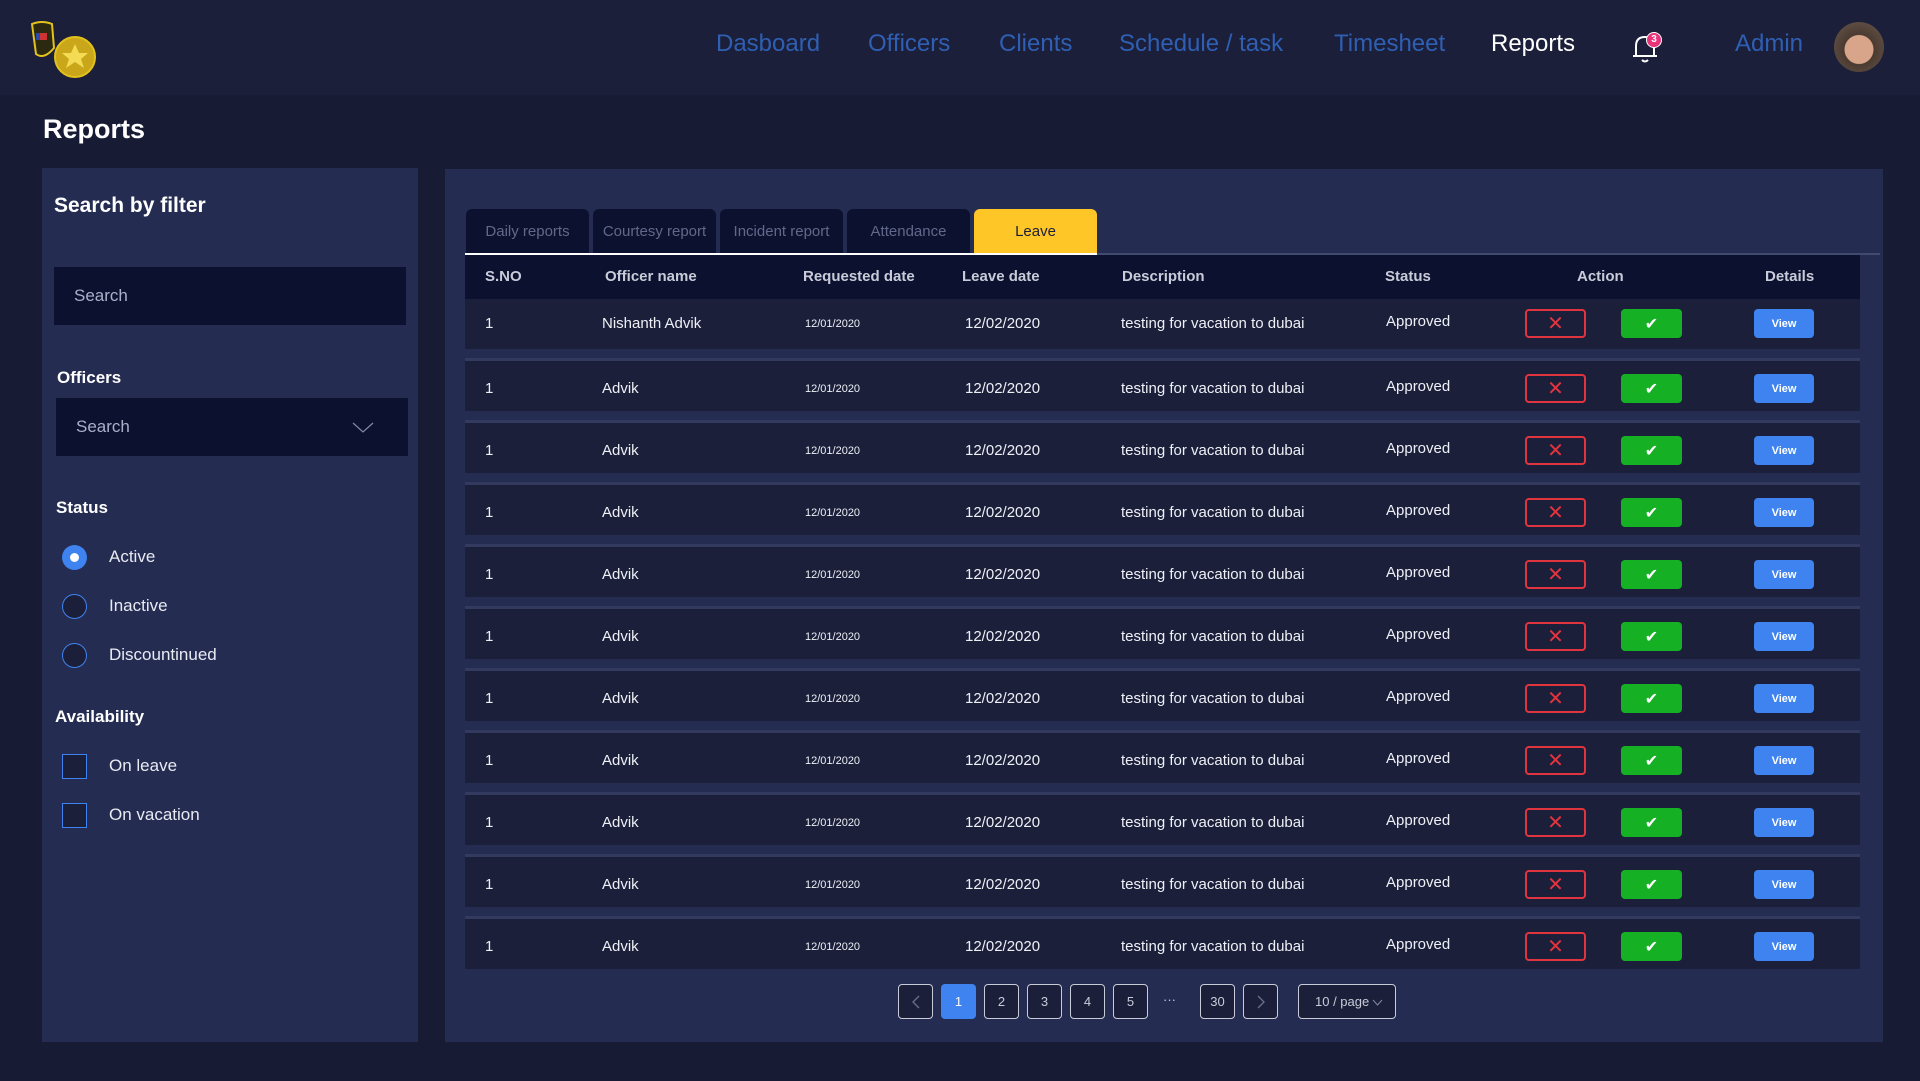 The width and height of the screenshot is (1920, 1081). What do you see at coordinates (74, 766) in the screenshot?
I see `checkbox-on-leave` at bounding box center [74, 766].